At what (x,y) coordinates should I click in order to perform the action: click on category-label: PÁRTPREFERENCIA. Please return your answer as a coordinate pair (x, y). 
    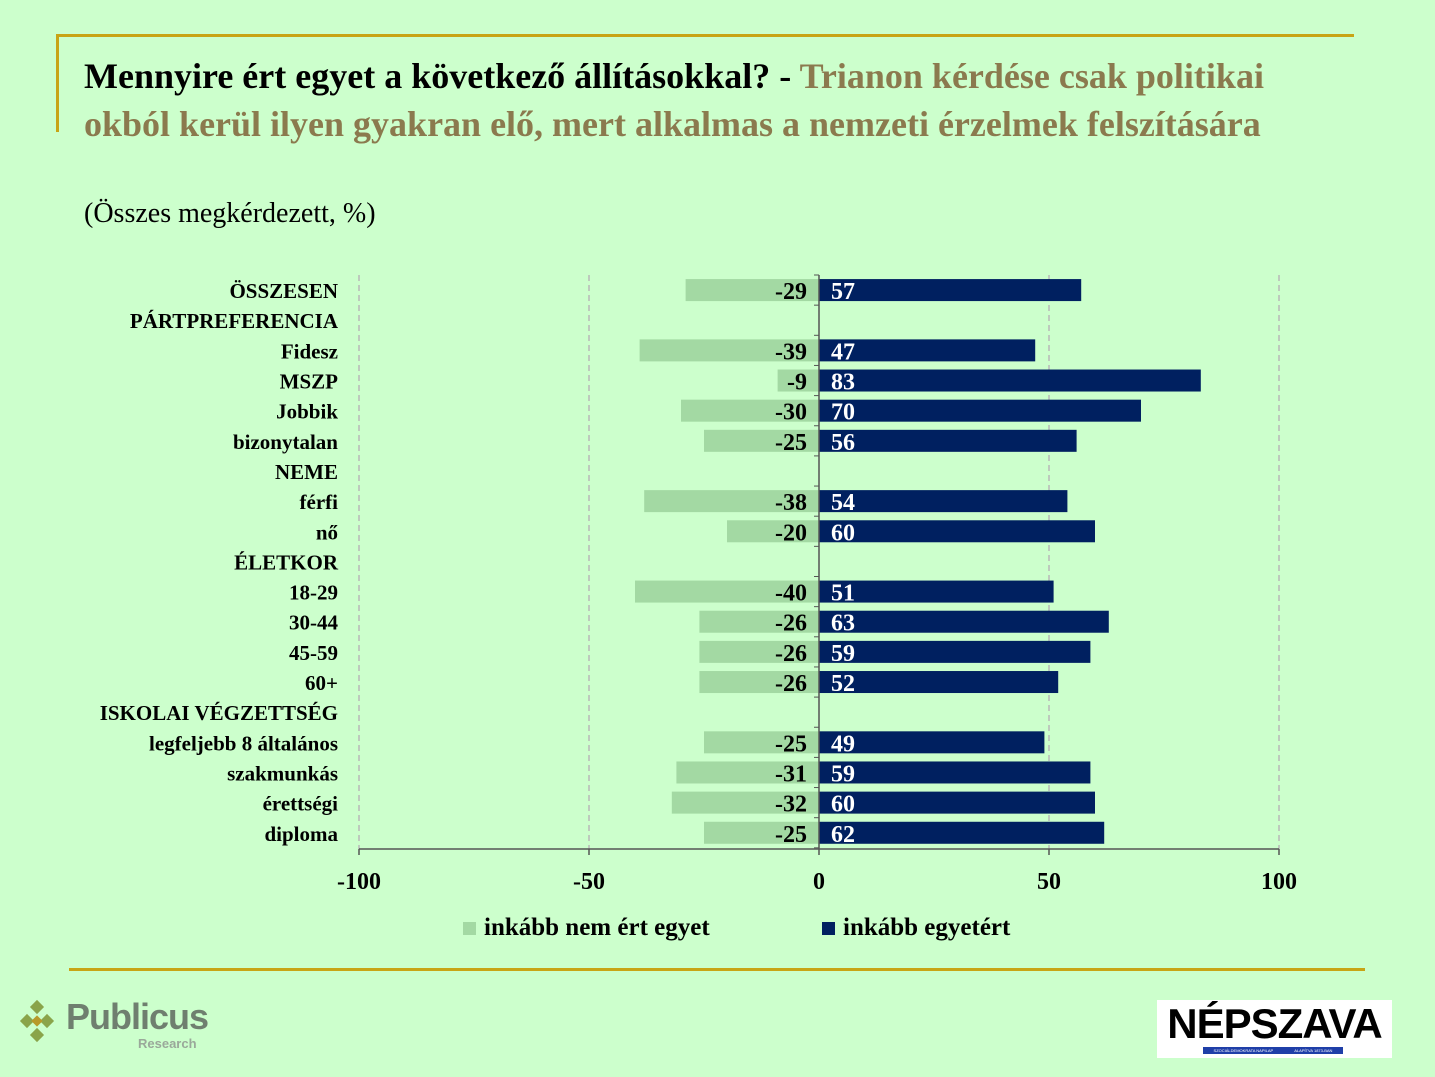
    Looking at the image, I should click on (234, 321).